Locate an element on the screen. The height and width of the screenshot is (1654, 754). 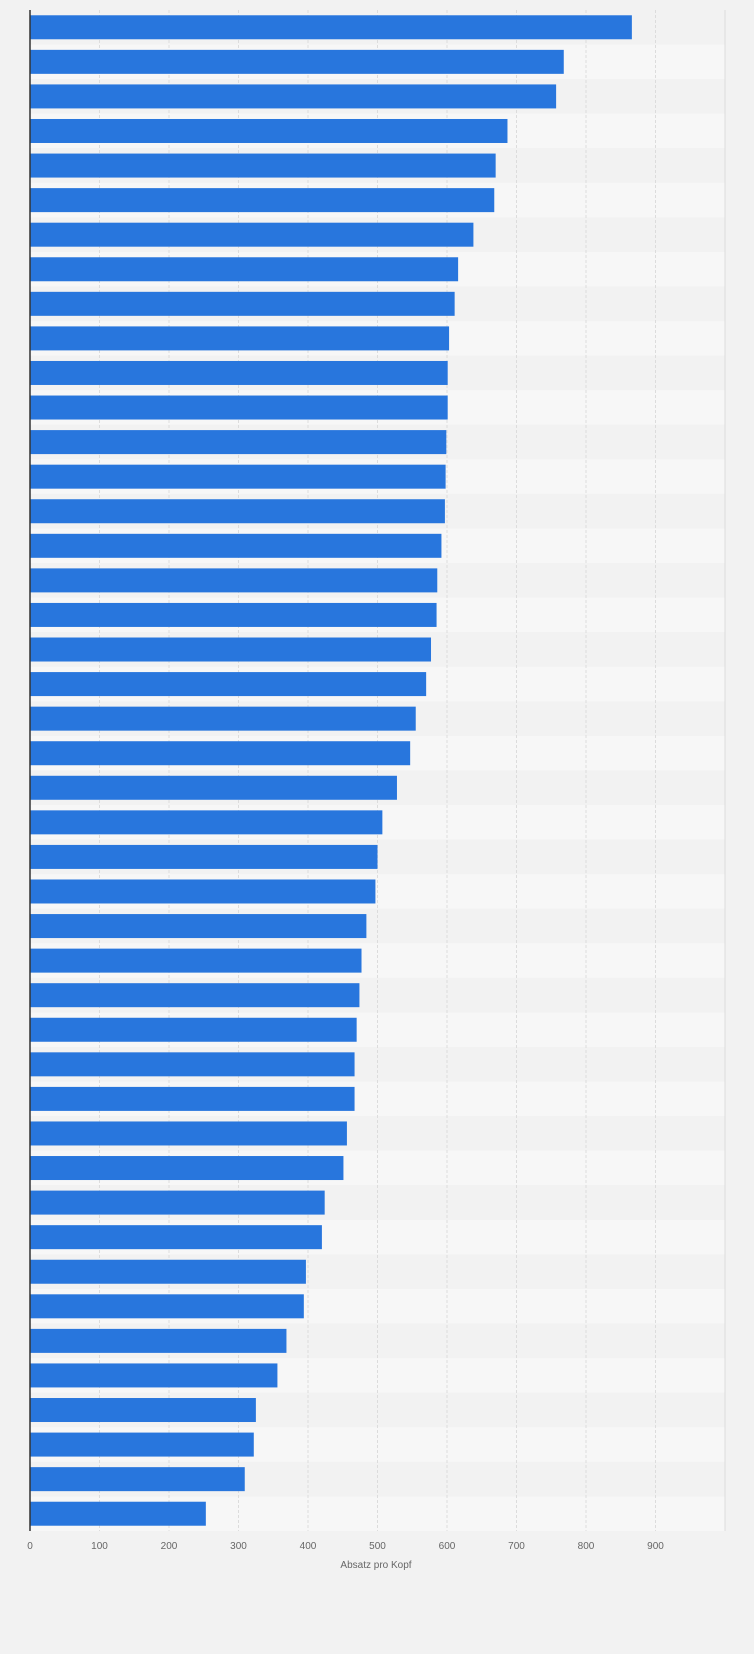
x-tick-label: 400 is located at coordinates (308, 1546).